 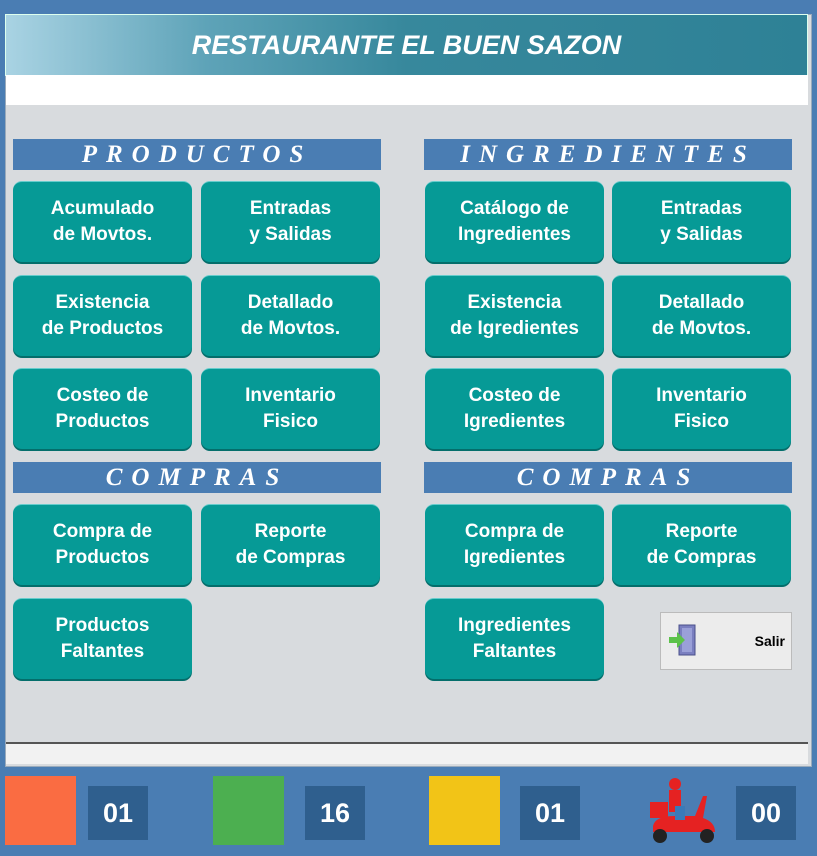 What do you see at coordinates (514, 638) in the screenshot?
I see `compras-ingredientes-button: Ingredientes Faltantes` at bounding box center [514, 638].